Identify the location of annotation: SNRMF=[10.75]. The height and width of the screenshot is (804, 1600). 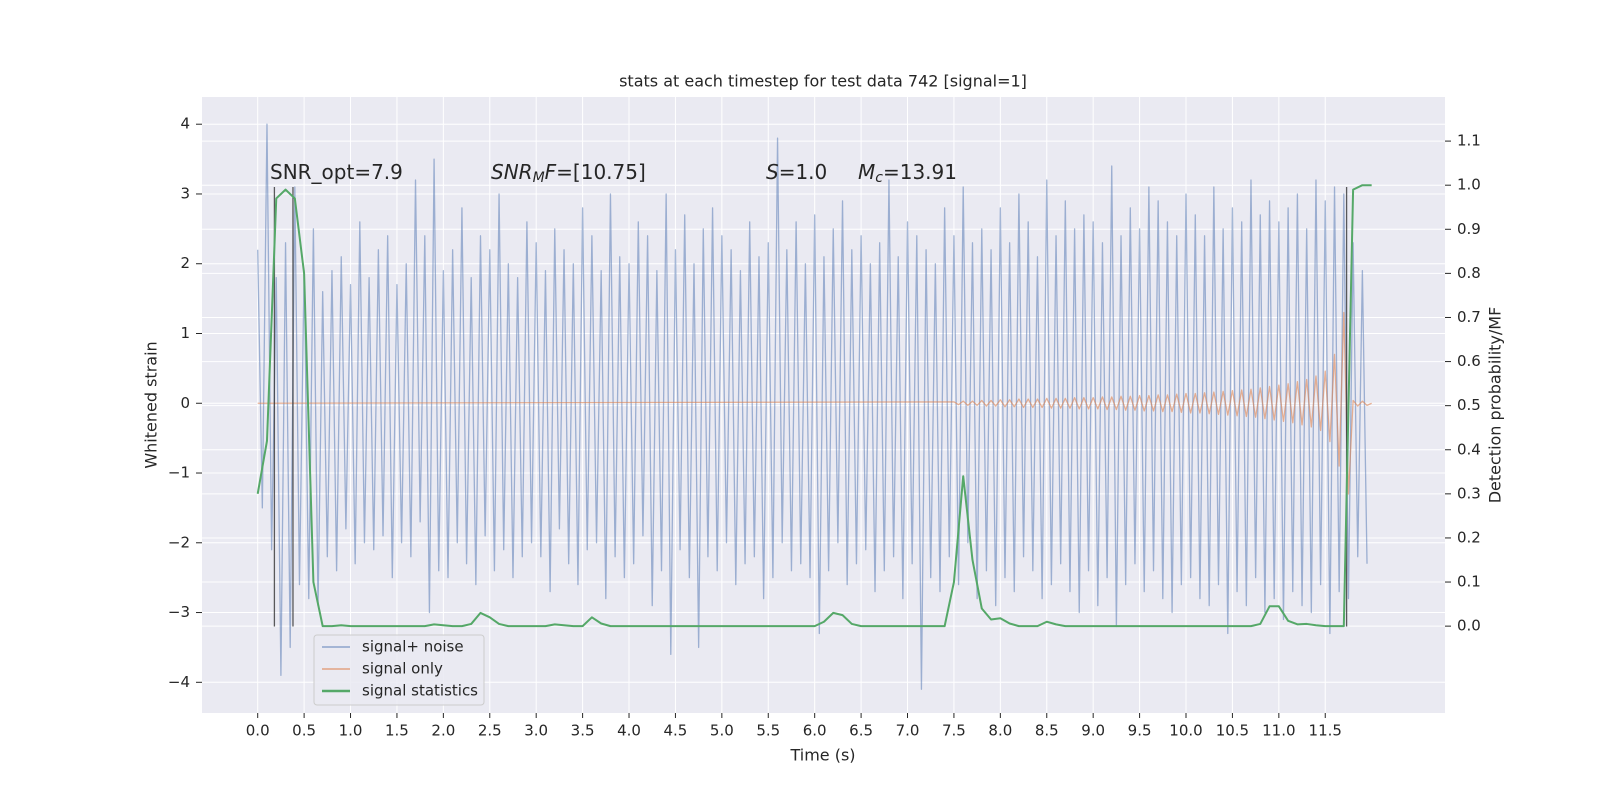
(568, 173).